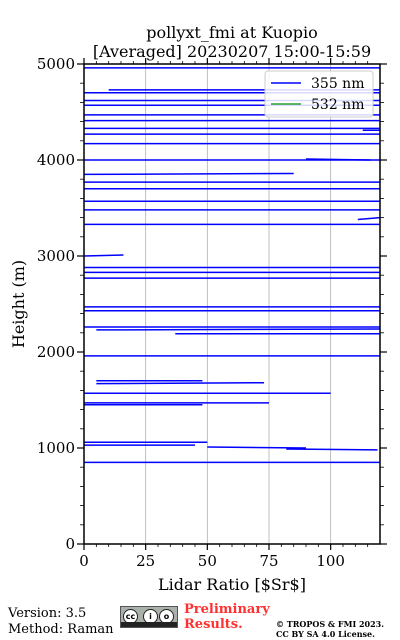 This screenshot has width=400, height=640. What do you see at coordinates (330, 624) in the screenshot?
I see `copyright-line-1: © TROPOS & FMI 2023.` at bounding box center [330, 624].